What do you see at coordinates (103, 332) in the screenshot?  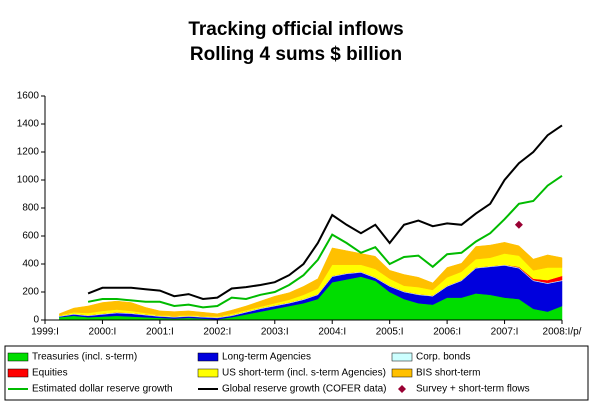 I see `x-tick-label: 2000:I` at bounding box center [103, 332].